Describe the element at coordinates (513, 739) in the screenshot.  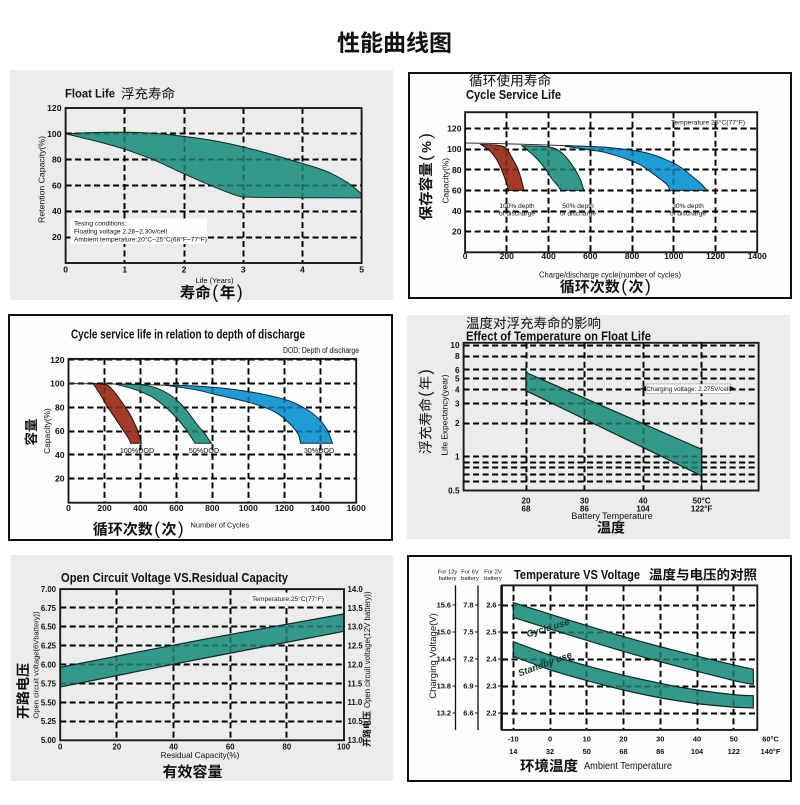
I see `svg-text: -10` at that location.